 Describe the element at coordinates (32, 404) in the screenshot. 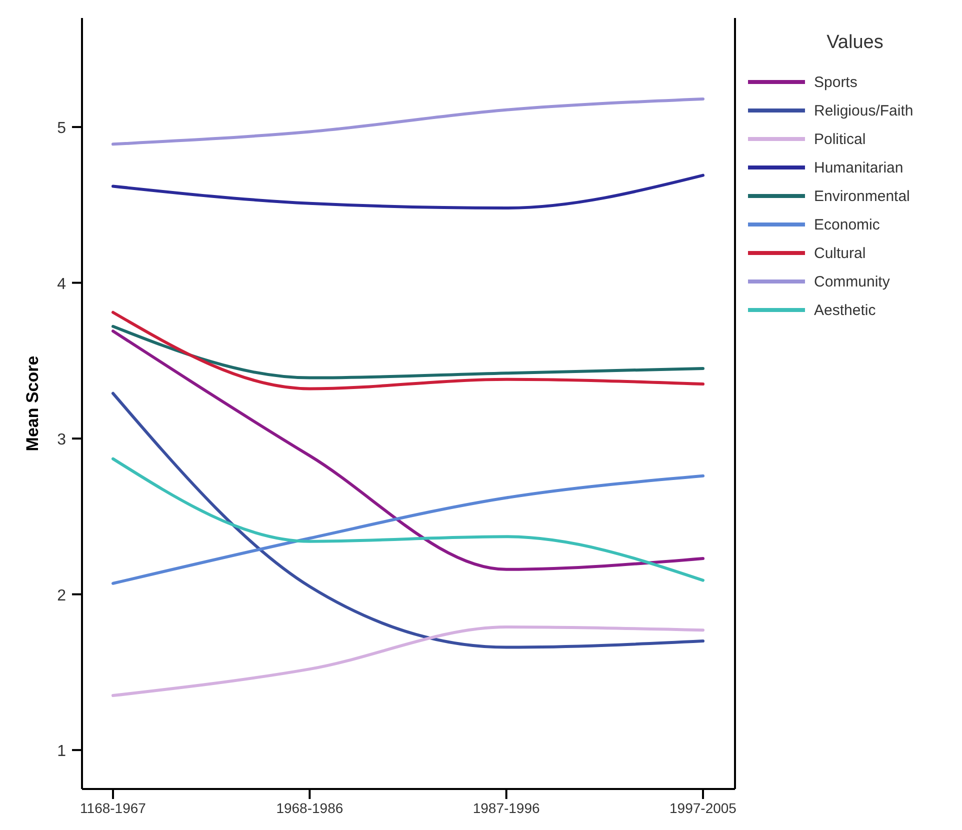

I see `y-axis-title: Mean Score` at that location.